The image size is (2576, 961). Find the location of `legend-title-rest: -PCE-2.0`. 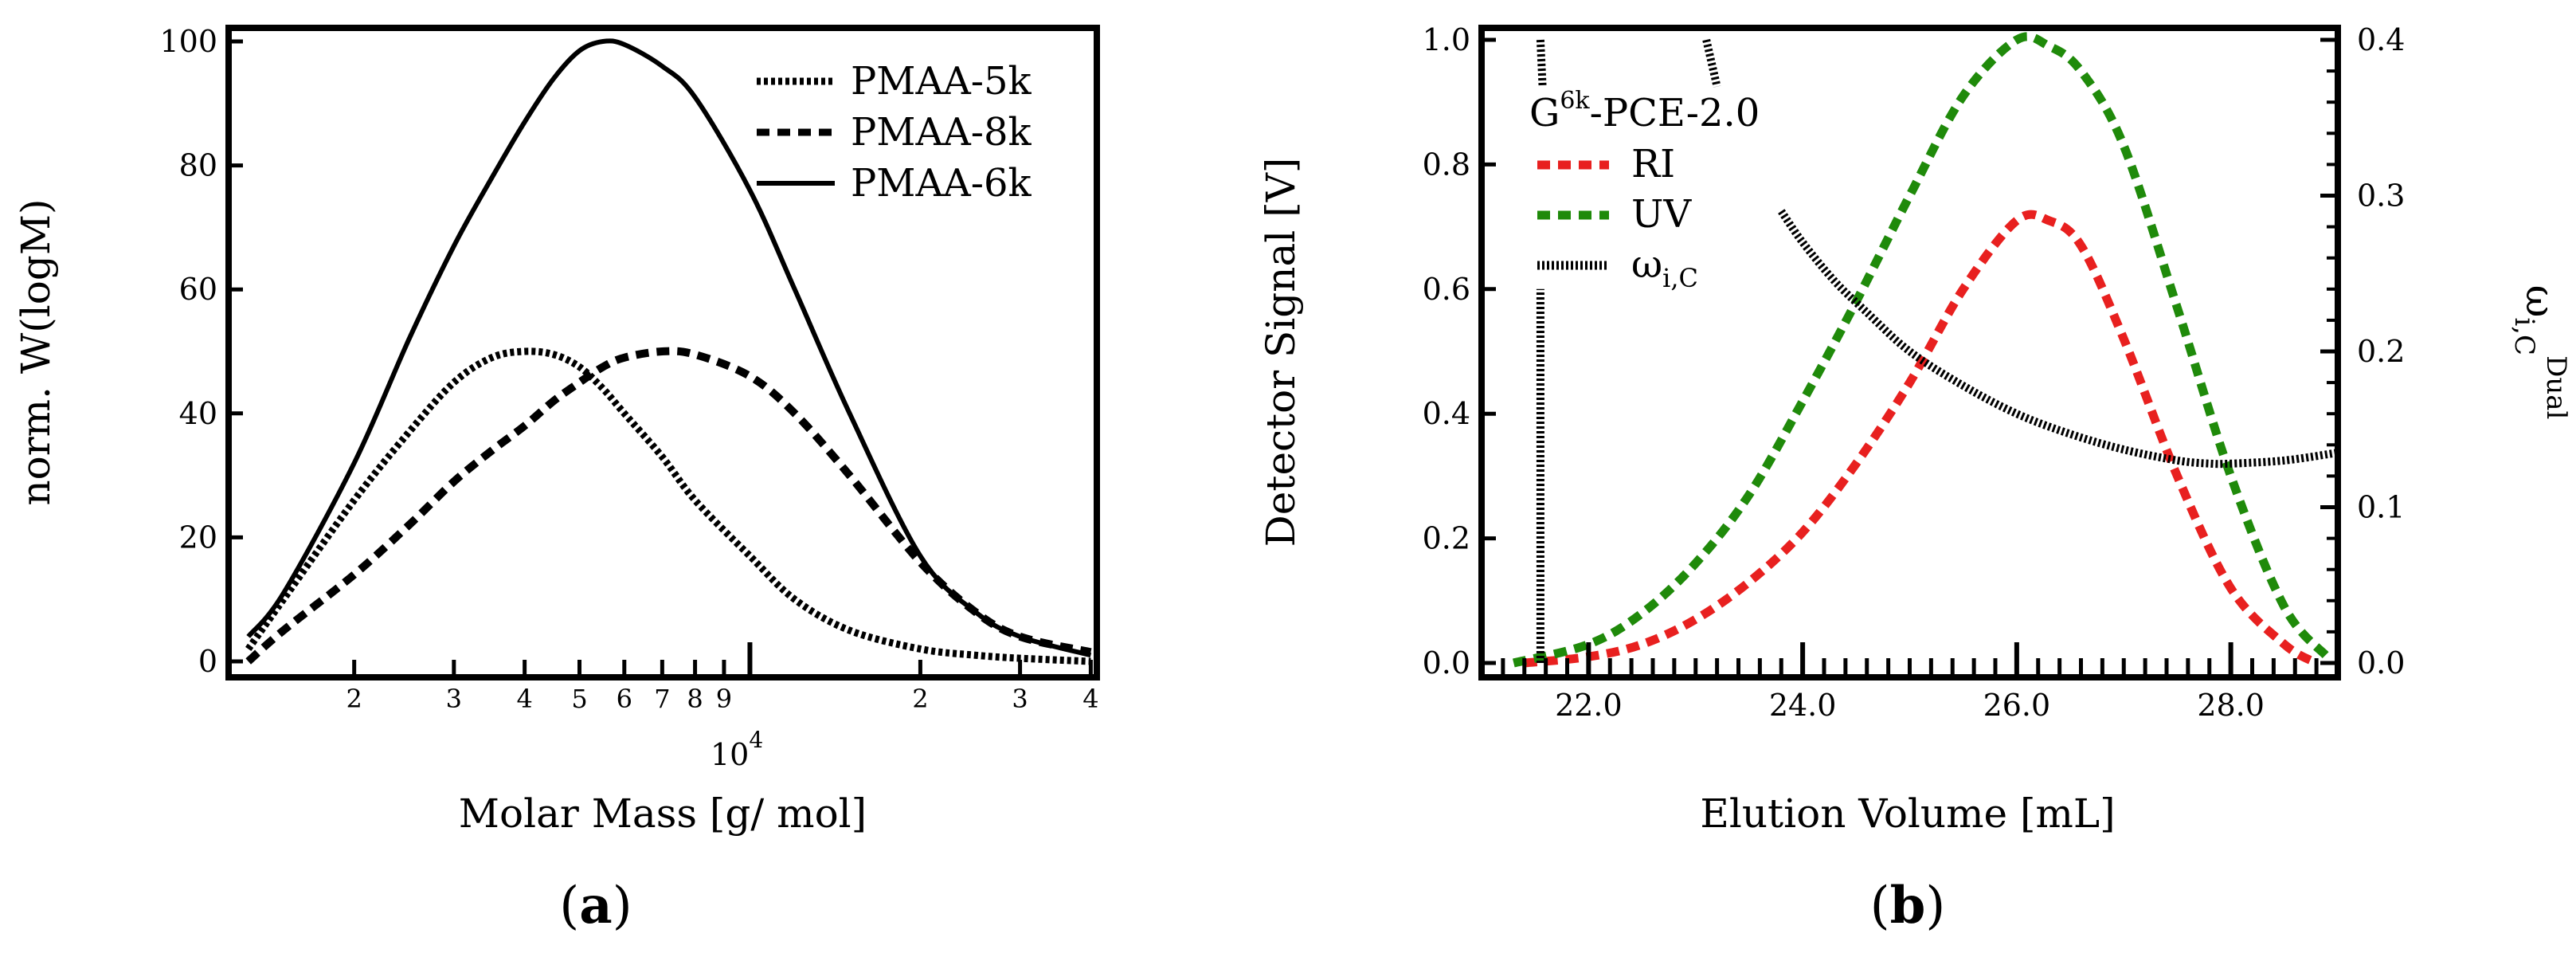

legend-title-rest: -PCE-2.0 is located at coordinates (1675, 113).